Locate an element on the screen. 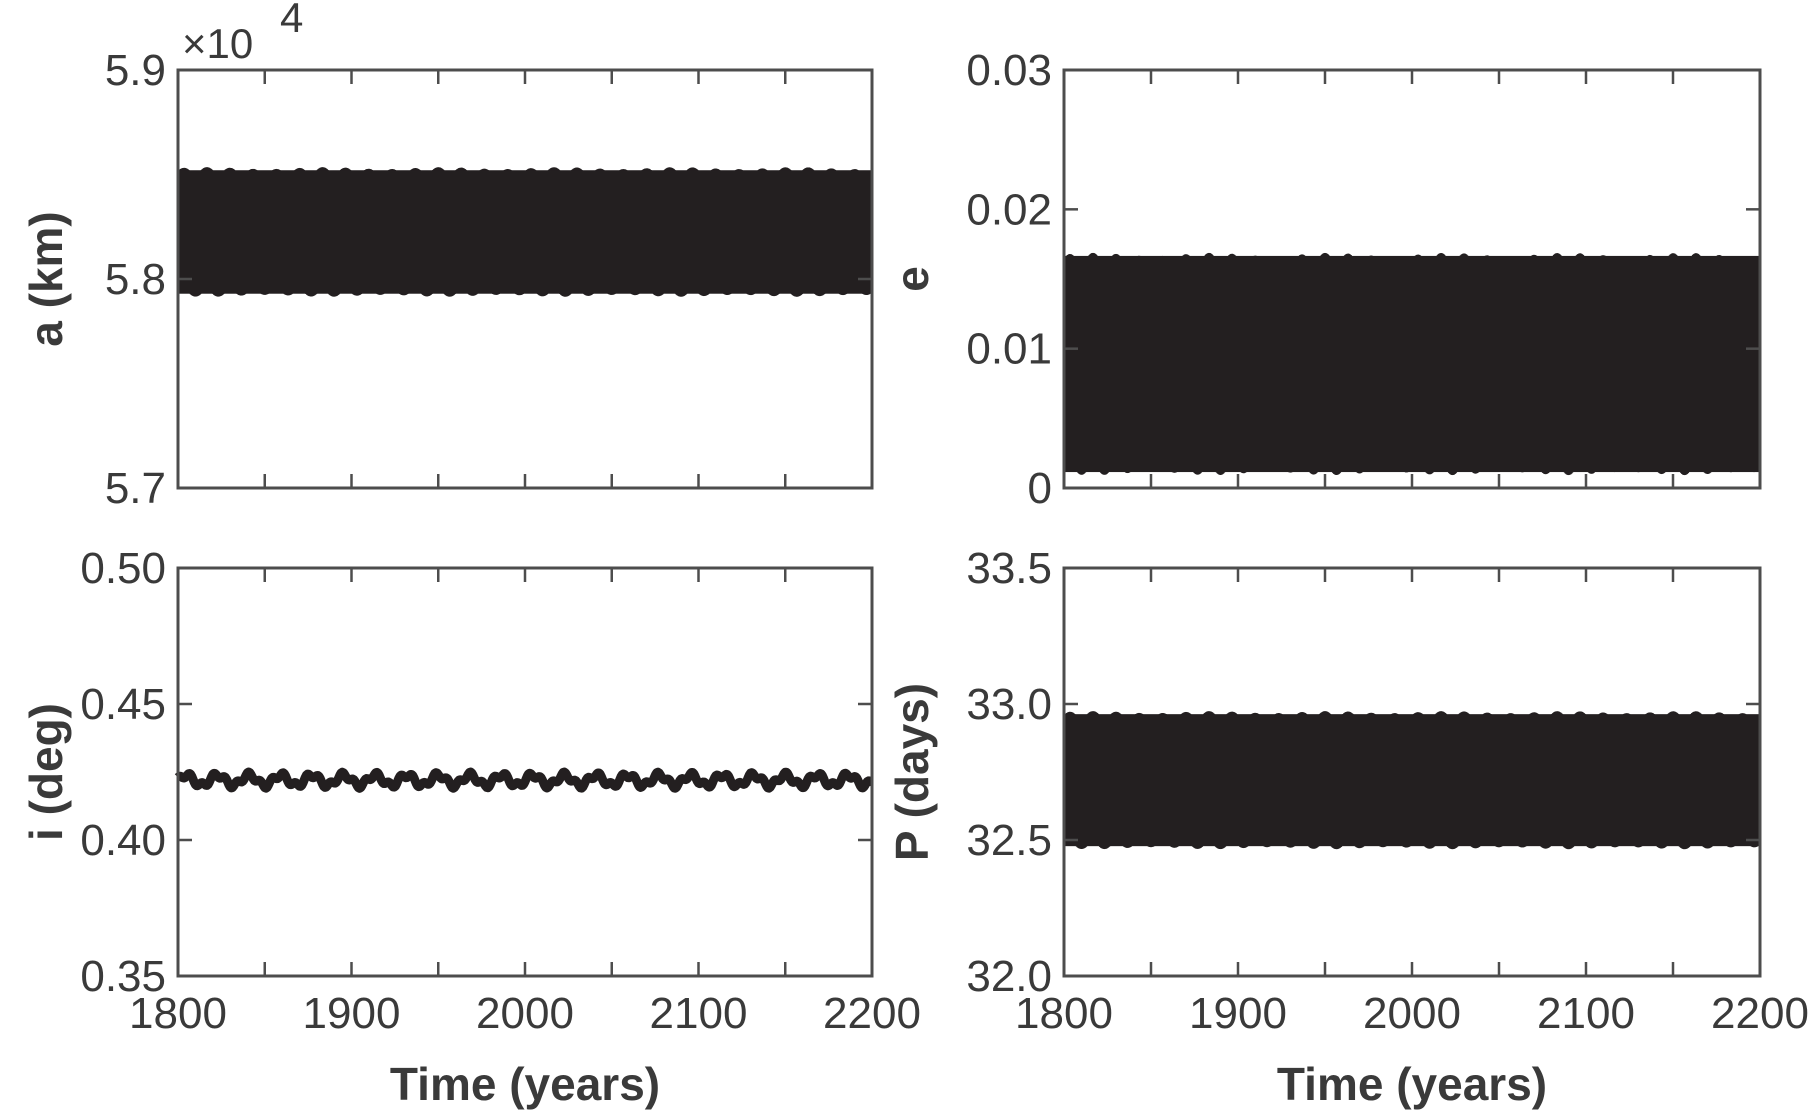 The height and width of the screenshot is (1120, 1816). y-tick-label: 5.7 is located at coordinates (135, 488).